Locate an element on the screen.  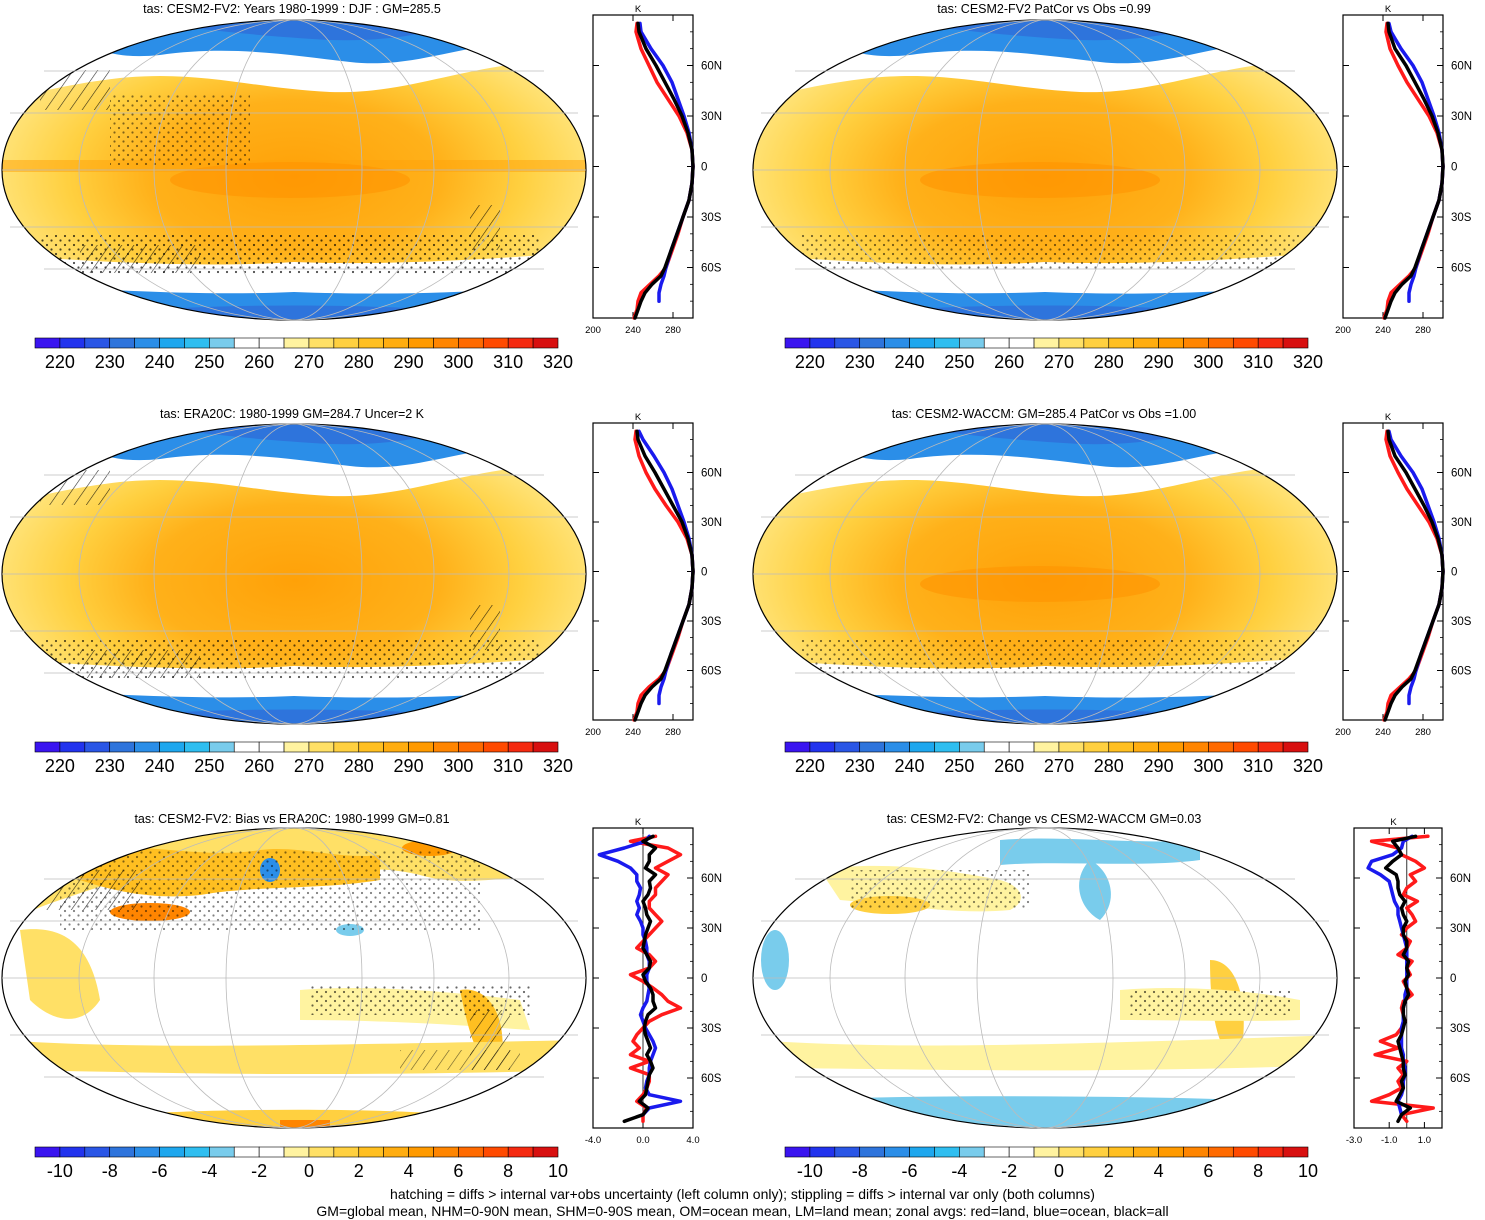
panel-f-map is located at coordinates (1045, 978).